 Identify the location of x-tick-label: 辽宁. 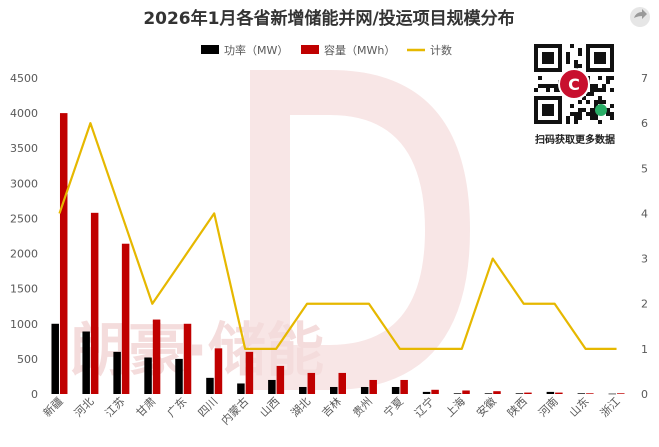
(424, 406).